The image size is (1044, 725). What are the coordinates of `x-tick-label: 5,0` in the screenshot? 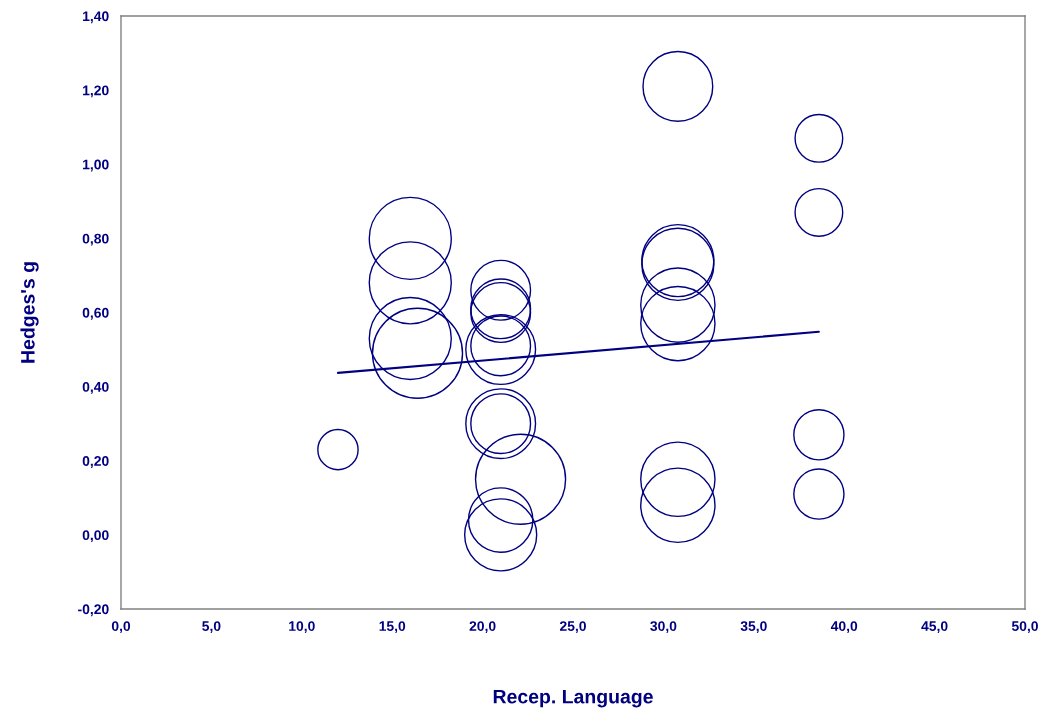 It's located at (211, 627).